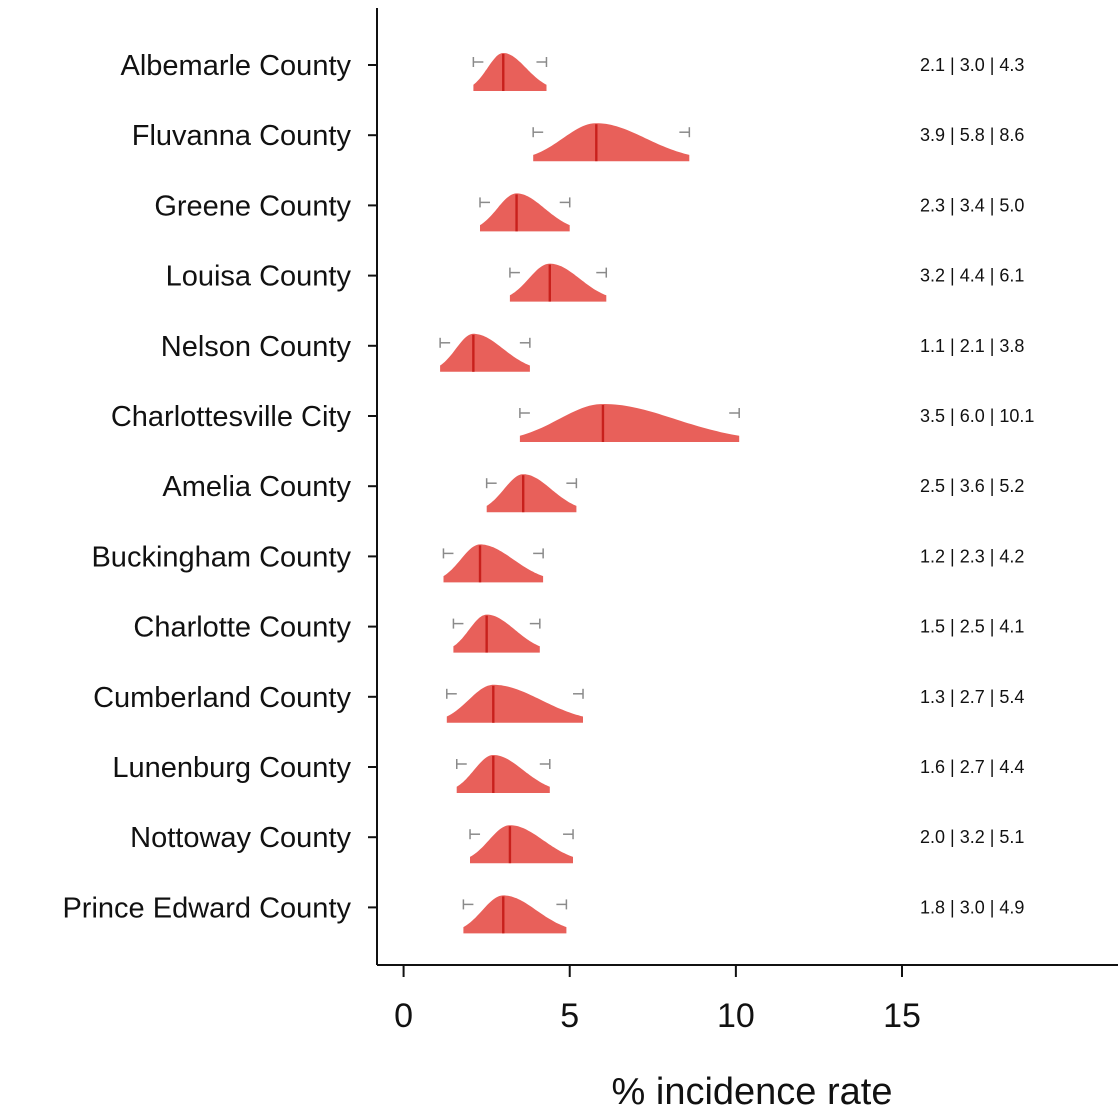  I want to click on category-label-8: Buckingham County, so click(221, 557).